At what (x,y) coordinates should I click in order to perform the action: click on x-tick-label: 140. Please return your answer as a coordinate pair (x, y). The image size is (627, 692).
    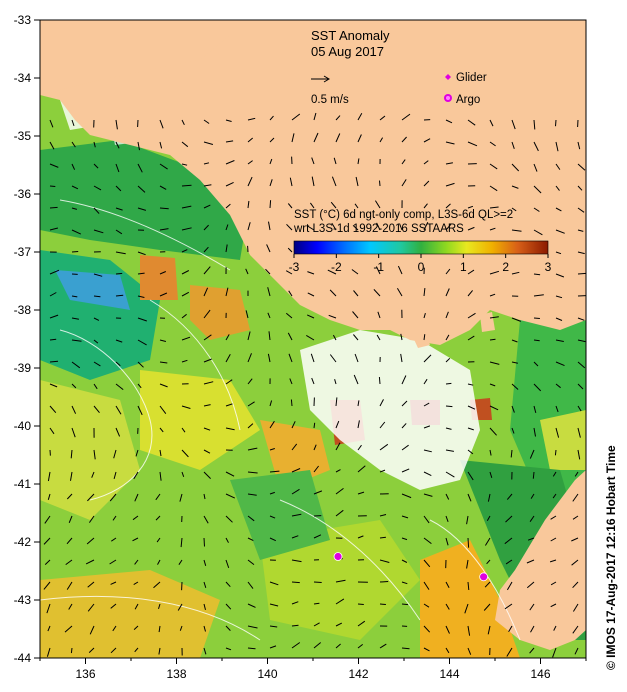
    Looking at the image, I should click on (267, 674).